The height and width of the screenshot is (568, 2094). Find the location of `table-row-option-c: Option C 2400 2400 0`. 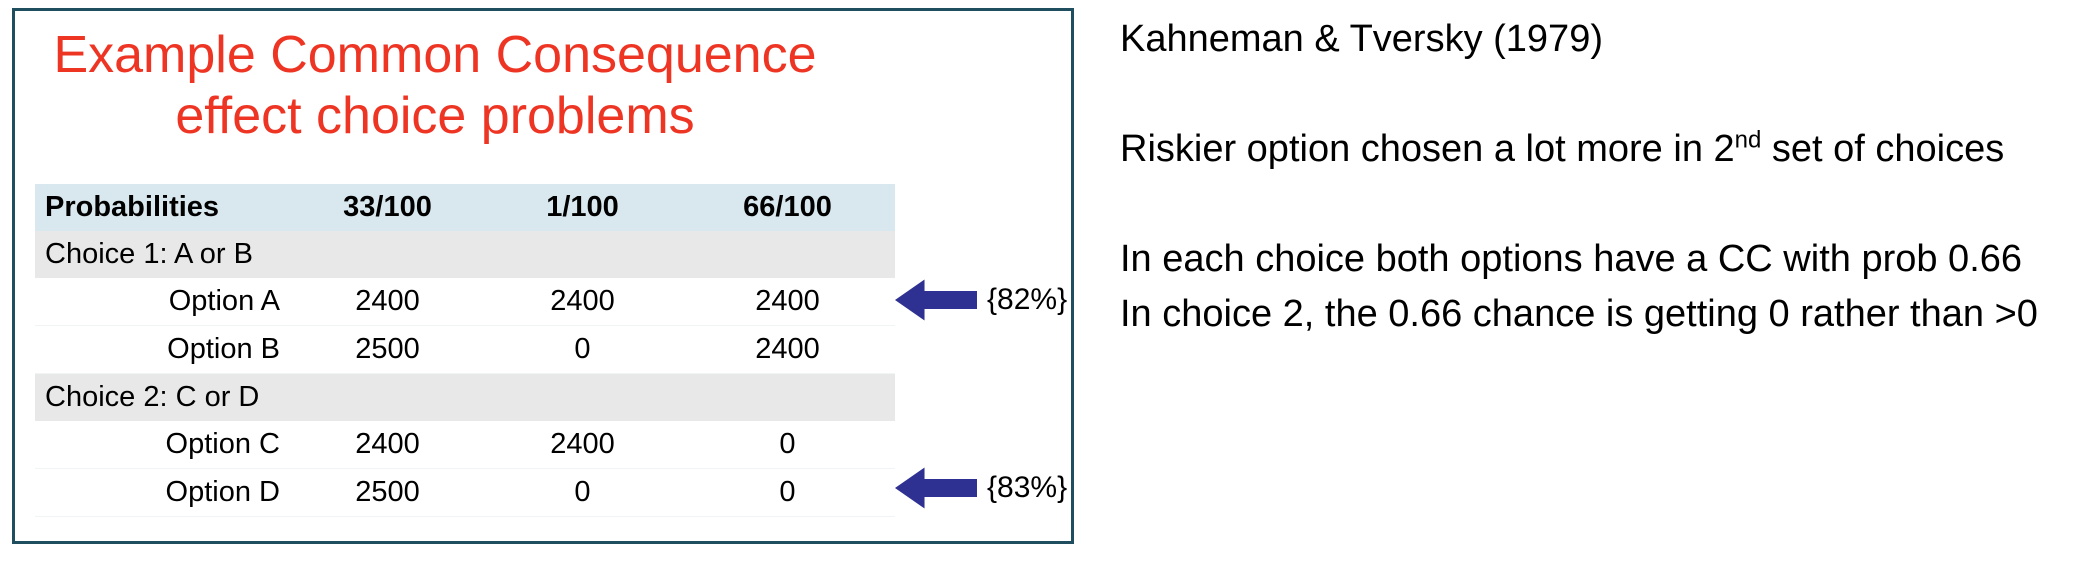

table-row-option-c: Option C 2400 2400 0 is located at coordinates (465, 444).